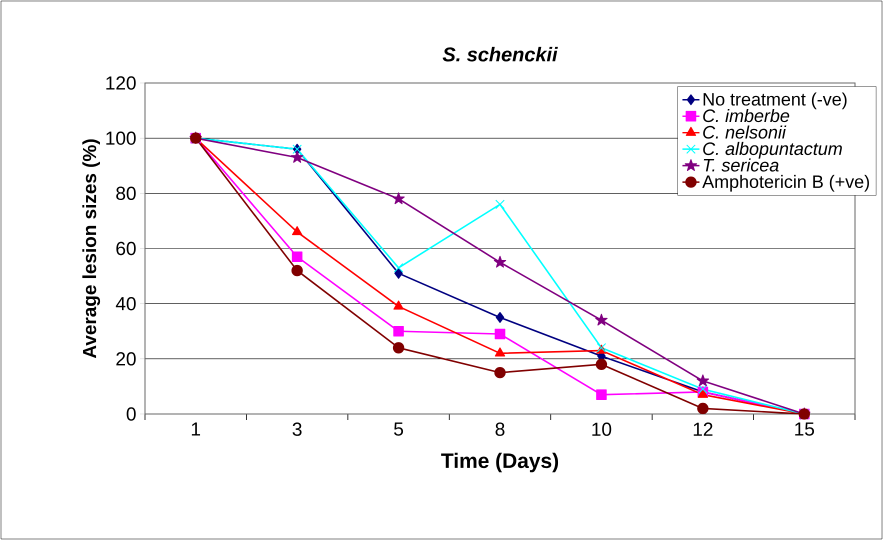  I want to click on legend-label: C. imberbe, so click(746, 115).